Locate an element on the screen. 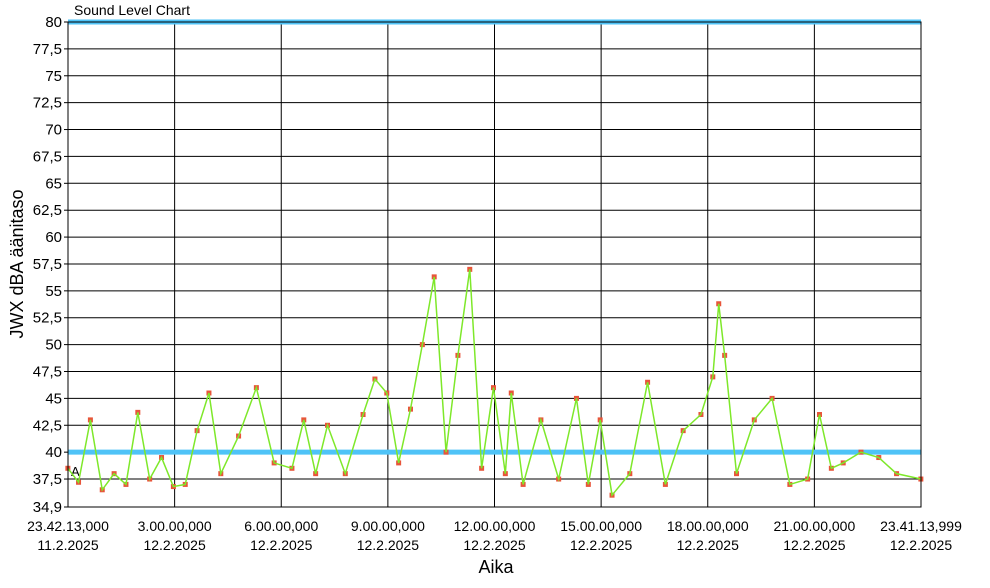  y-tick-label: 80 is located at coordinates (53, 22).